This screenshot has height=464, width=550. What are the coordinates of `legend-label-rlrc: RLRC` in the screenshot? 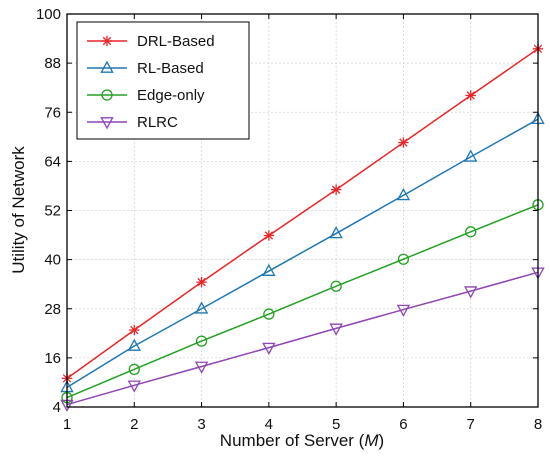 It's located at (157, 122).